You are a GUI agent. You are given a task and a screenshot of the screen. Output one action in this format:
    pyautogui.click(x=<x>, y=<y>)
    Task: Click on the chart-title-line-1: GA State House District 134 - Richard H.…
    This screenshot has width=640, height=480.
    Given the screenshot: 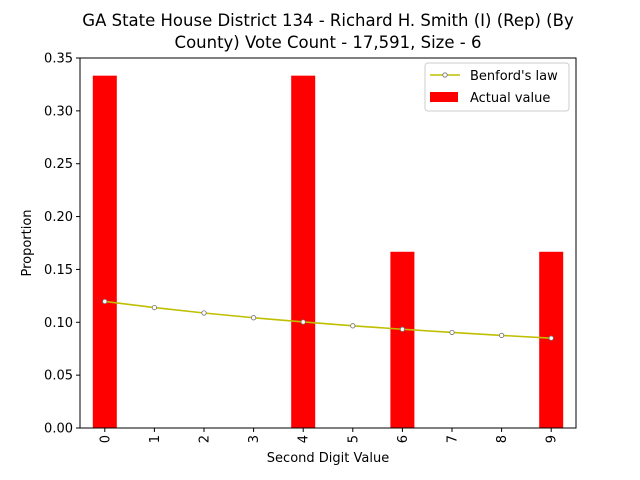 What is the action you would take?
    pyautogui.click(x=328, y=20)
    